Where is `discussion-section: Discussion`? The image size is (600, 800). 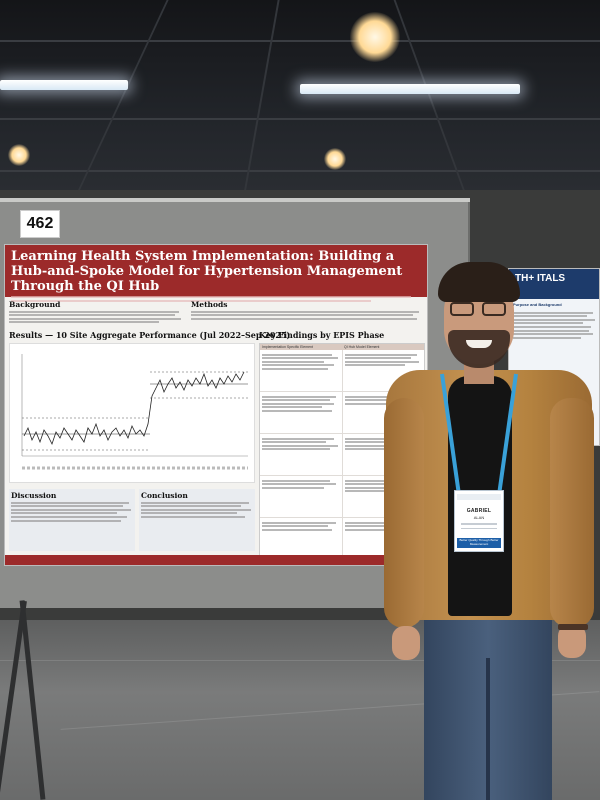 discussion-section: Discussion is located at coordinates (72, 520).